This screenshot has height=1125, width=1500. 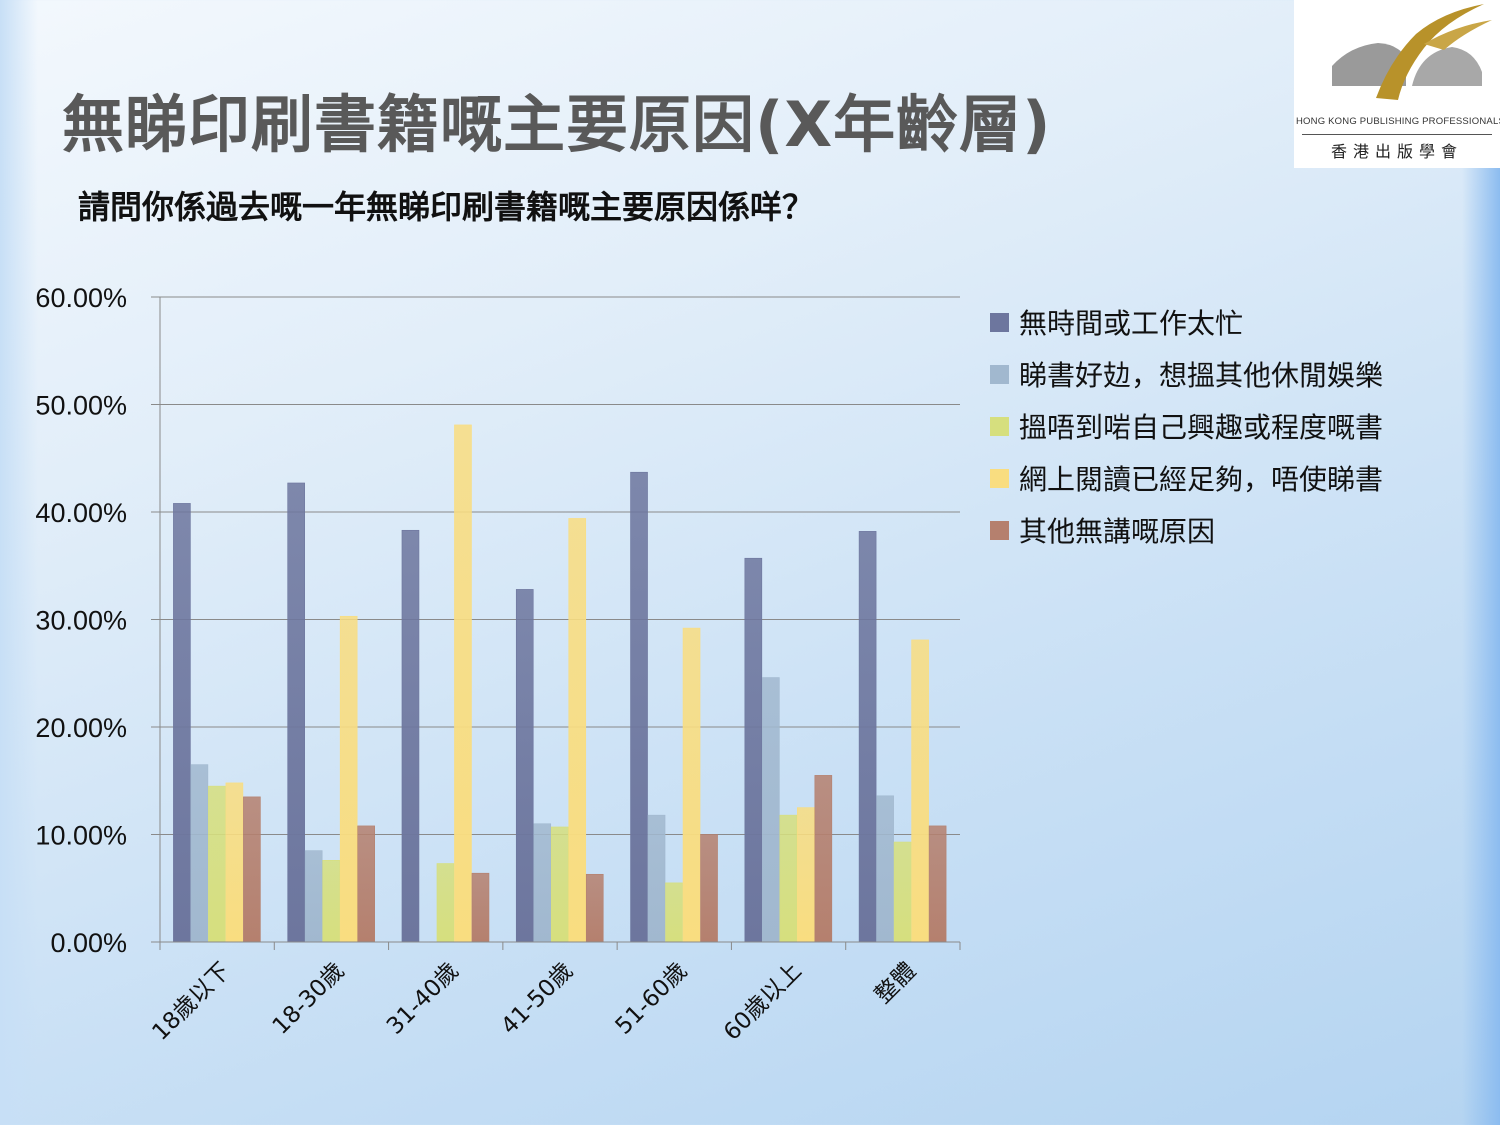 I want to click on y-tick-label: 10.00%, so click(x=81, y=836).